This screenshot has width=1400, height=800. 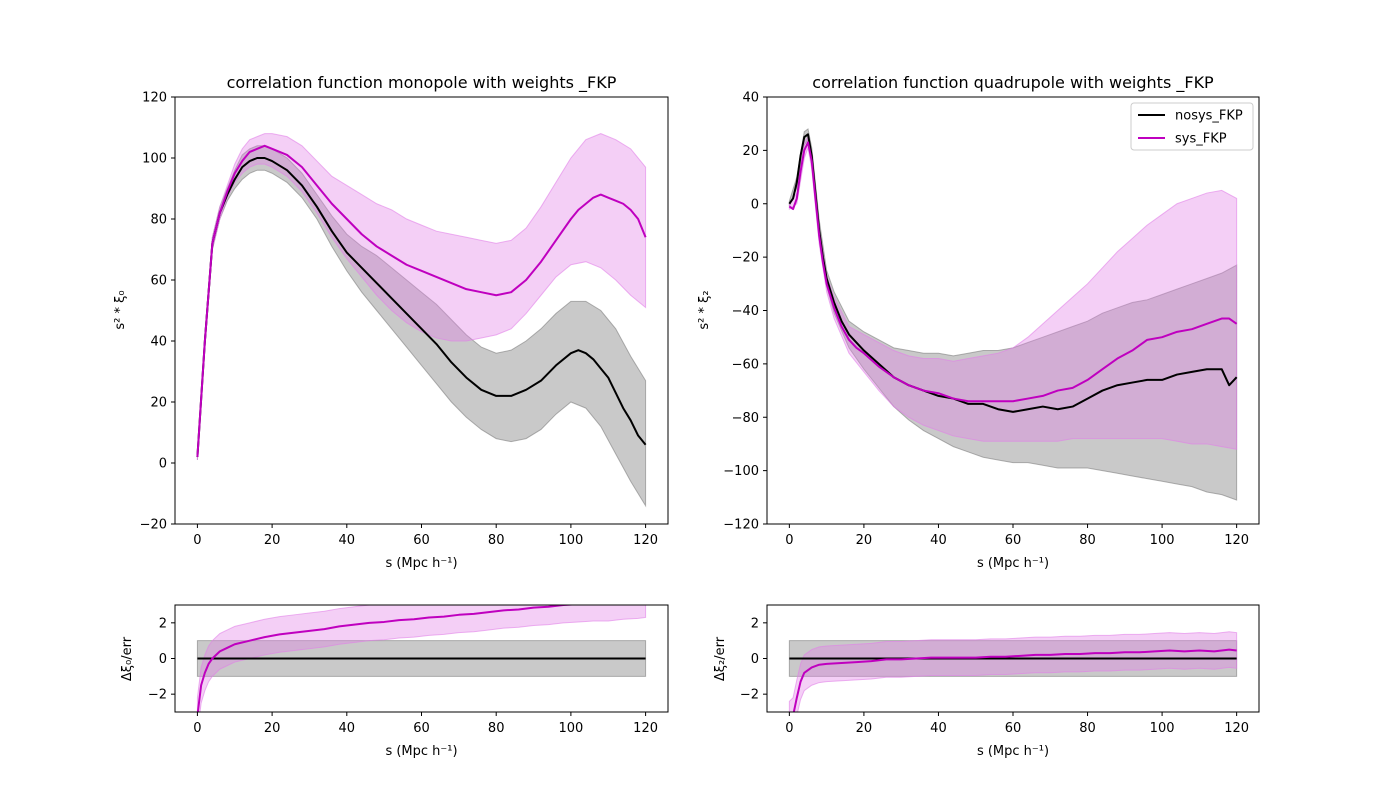 I want to click on quadrupole-xtick-label: 60, so click(x=1013, y=540).